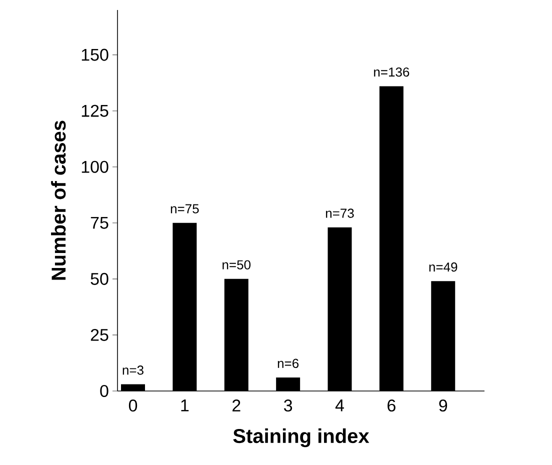 The width and height of the screenshot is (552, 465). What do you see at coordinates (185, 406) in the screenshot?
I see `x-tick-label: 1` at bounding box center [185, 406].